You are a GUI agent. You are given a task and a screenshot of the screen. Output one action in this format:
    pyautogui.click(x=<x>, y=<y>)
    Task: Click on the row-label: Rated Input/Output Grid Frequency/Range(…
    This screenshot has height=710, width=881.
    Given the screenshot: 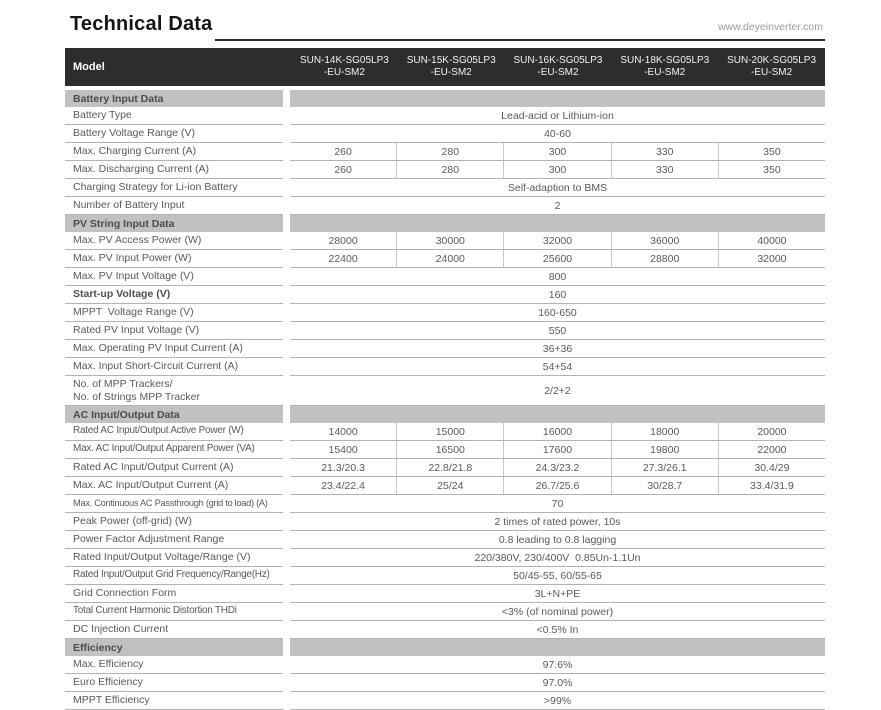 What is the action you would take?
    pyautogui.click(x=174, y=576)
    